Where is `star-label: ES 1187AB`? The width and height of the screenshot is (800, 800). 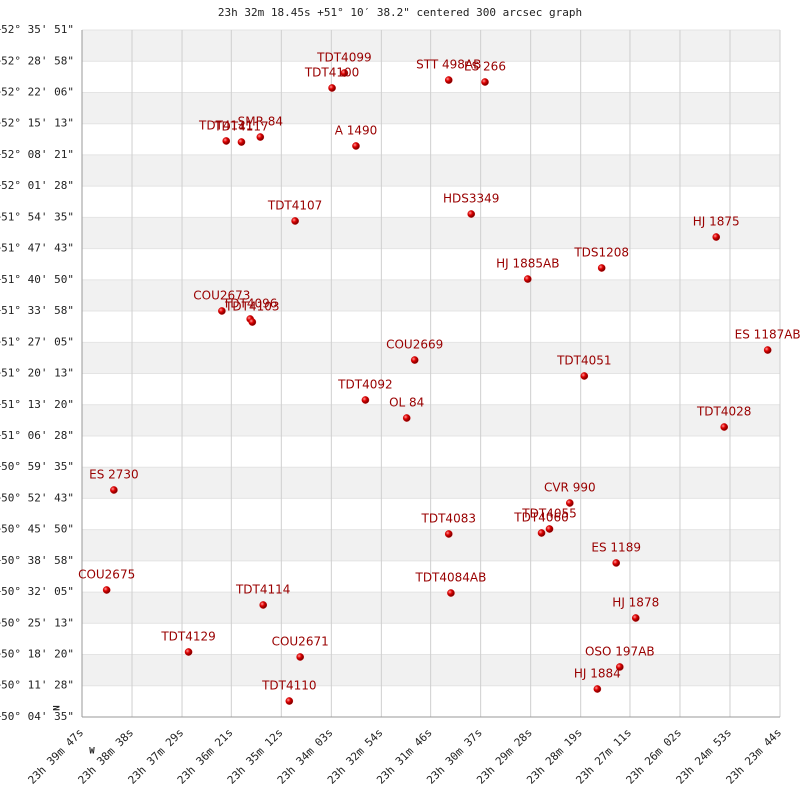
star-label: ES 1187AB is located at coordinates (767, 335).